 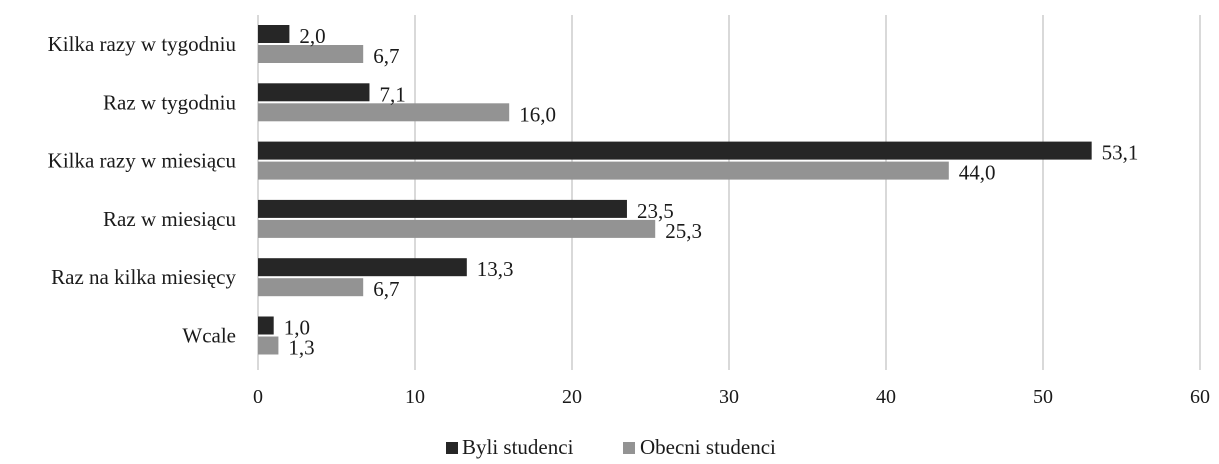 I want to click on data-label: 7,1, so click(x=392, y=94).